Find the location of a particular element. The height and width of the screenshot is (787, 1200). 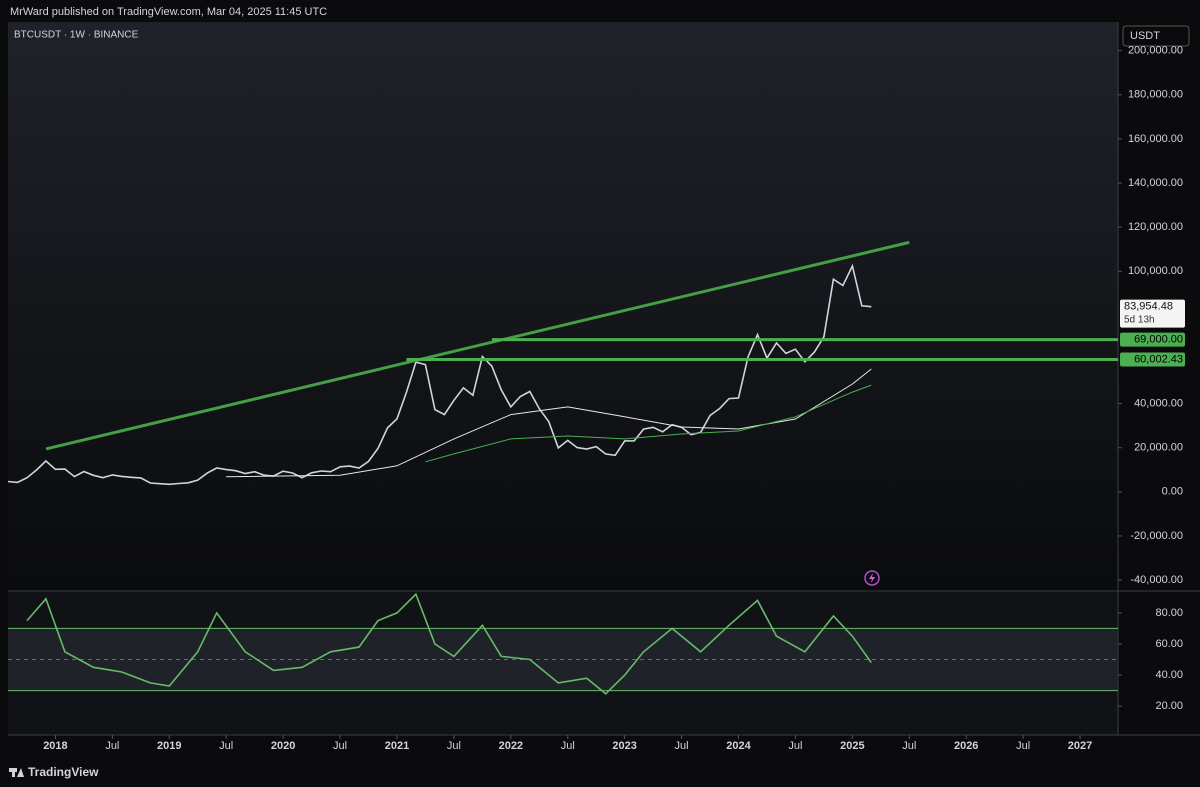

y-tick-label: 60.00 is located at coordinates (1169, 644).